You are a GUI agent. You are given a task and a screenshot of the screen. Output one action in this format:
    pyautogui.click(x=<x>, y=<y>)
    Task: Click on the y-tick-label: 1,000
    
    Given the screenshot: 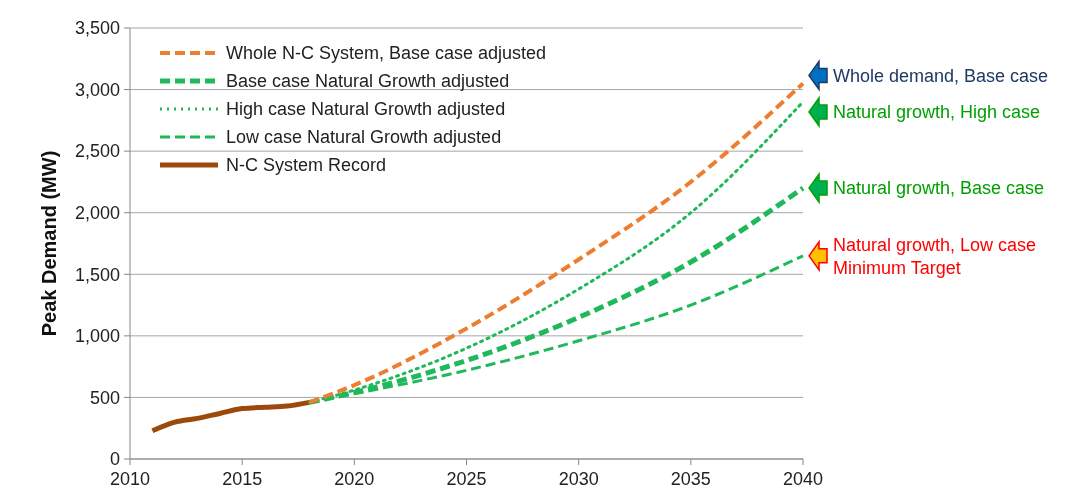 What is the action you would take?
    pyautogui.click(x=97, y=336)
    